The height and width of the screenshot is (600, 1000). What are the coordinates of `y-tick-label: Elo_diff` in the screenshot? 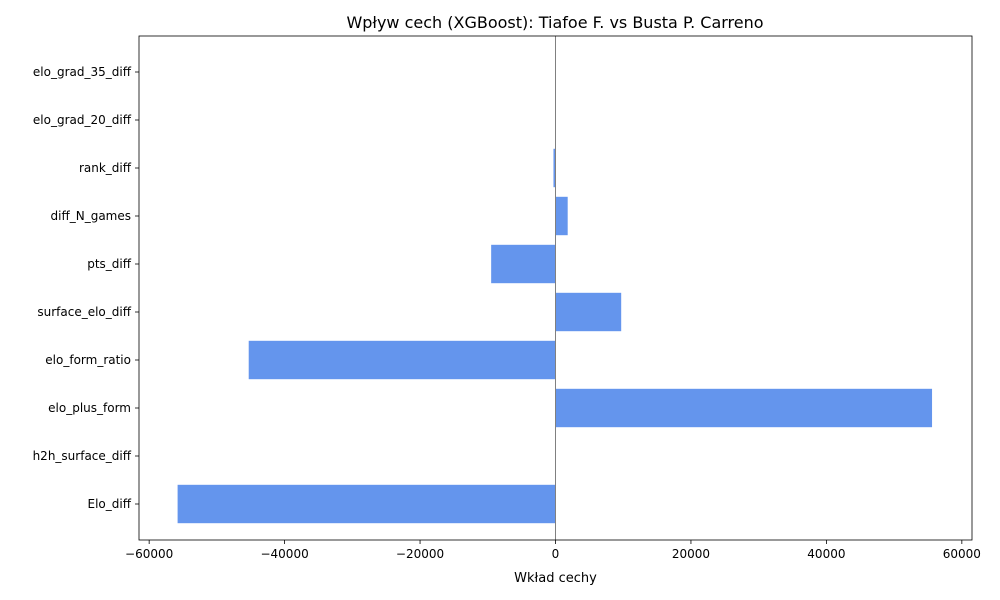 It's located at (110, 504).